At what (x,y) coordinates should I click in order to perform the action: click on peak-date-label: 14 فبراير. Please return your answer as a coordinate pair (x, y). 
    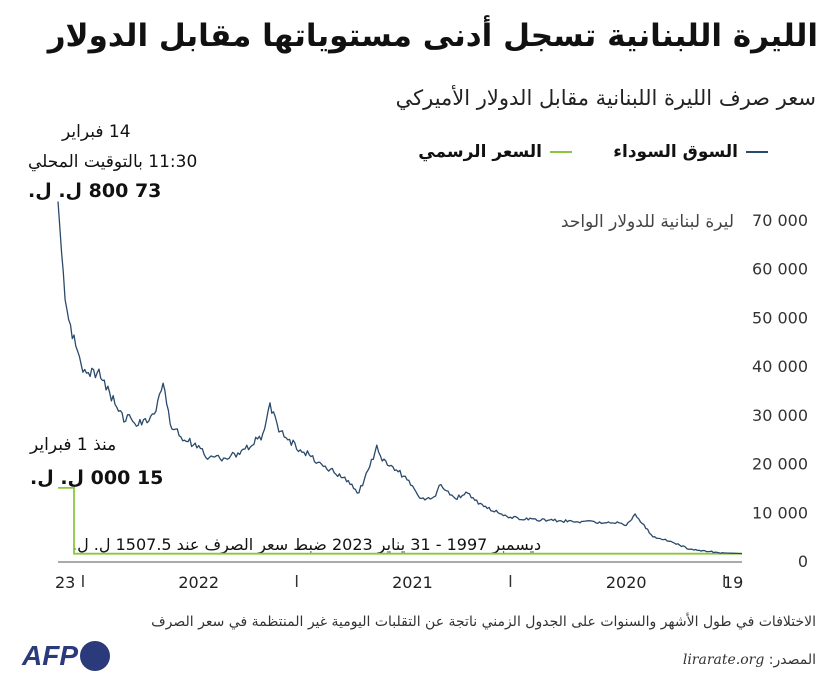
    Looking at the image, I should click on (96, 132).